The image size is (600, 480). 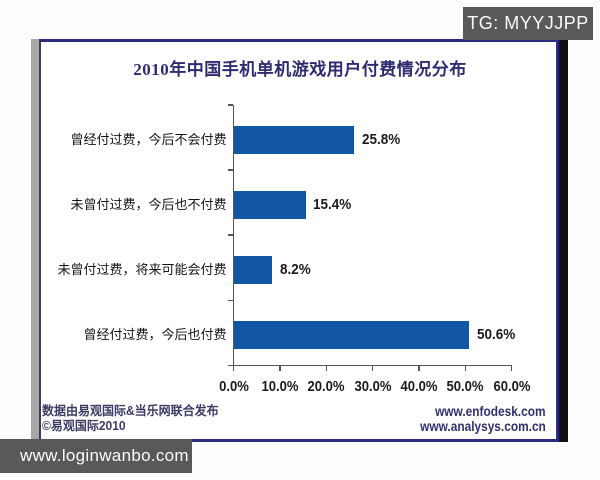 I want to click on category-label: 曾经付过费，今后不会付费, so click(x=148, y=139).